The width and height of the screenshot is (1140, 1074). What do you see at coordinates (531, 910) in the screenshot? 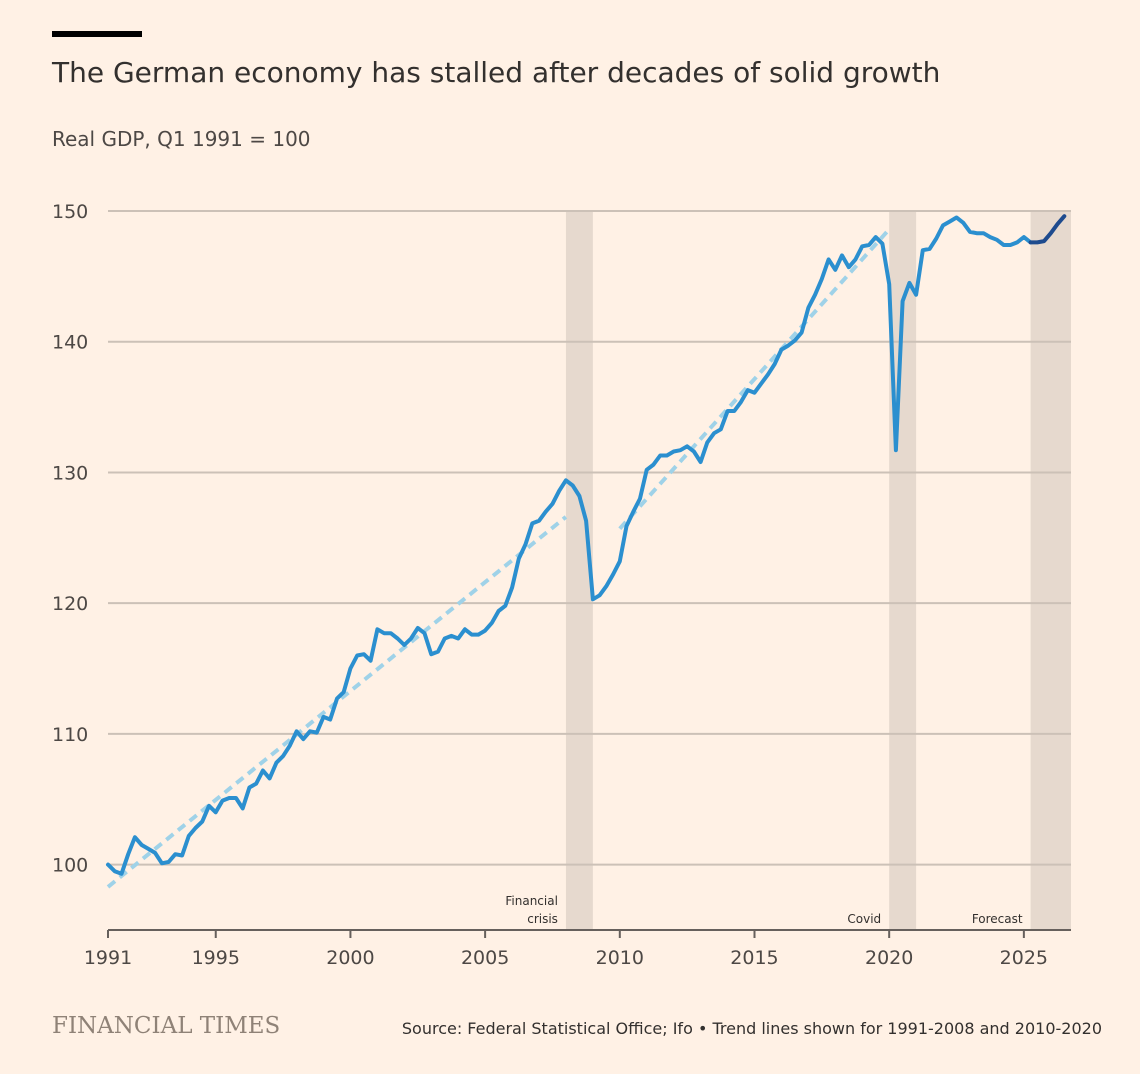
I see `financial-crisis-label: Financial crisis` at bounding box center [531, 910].